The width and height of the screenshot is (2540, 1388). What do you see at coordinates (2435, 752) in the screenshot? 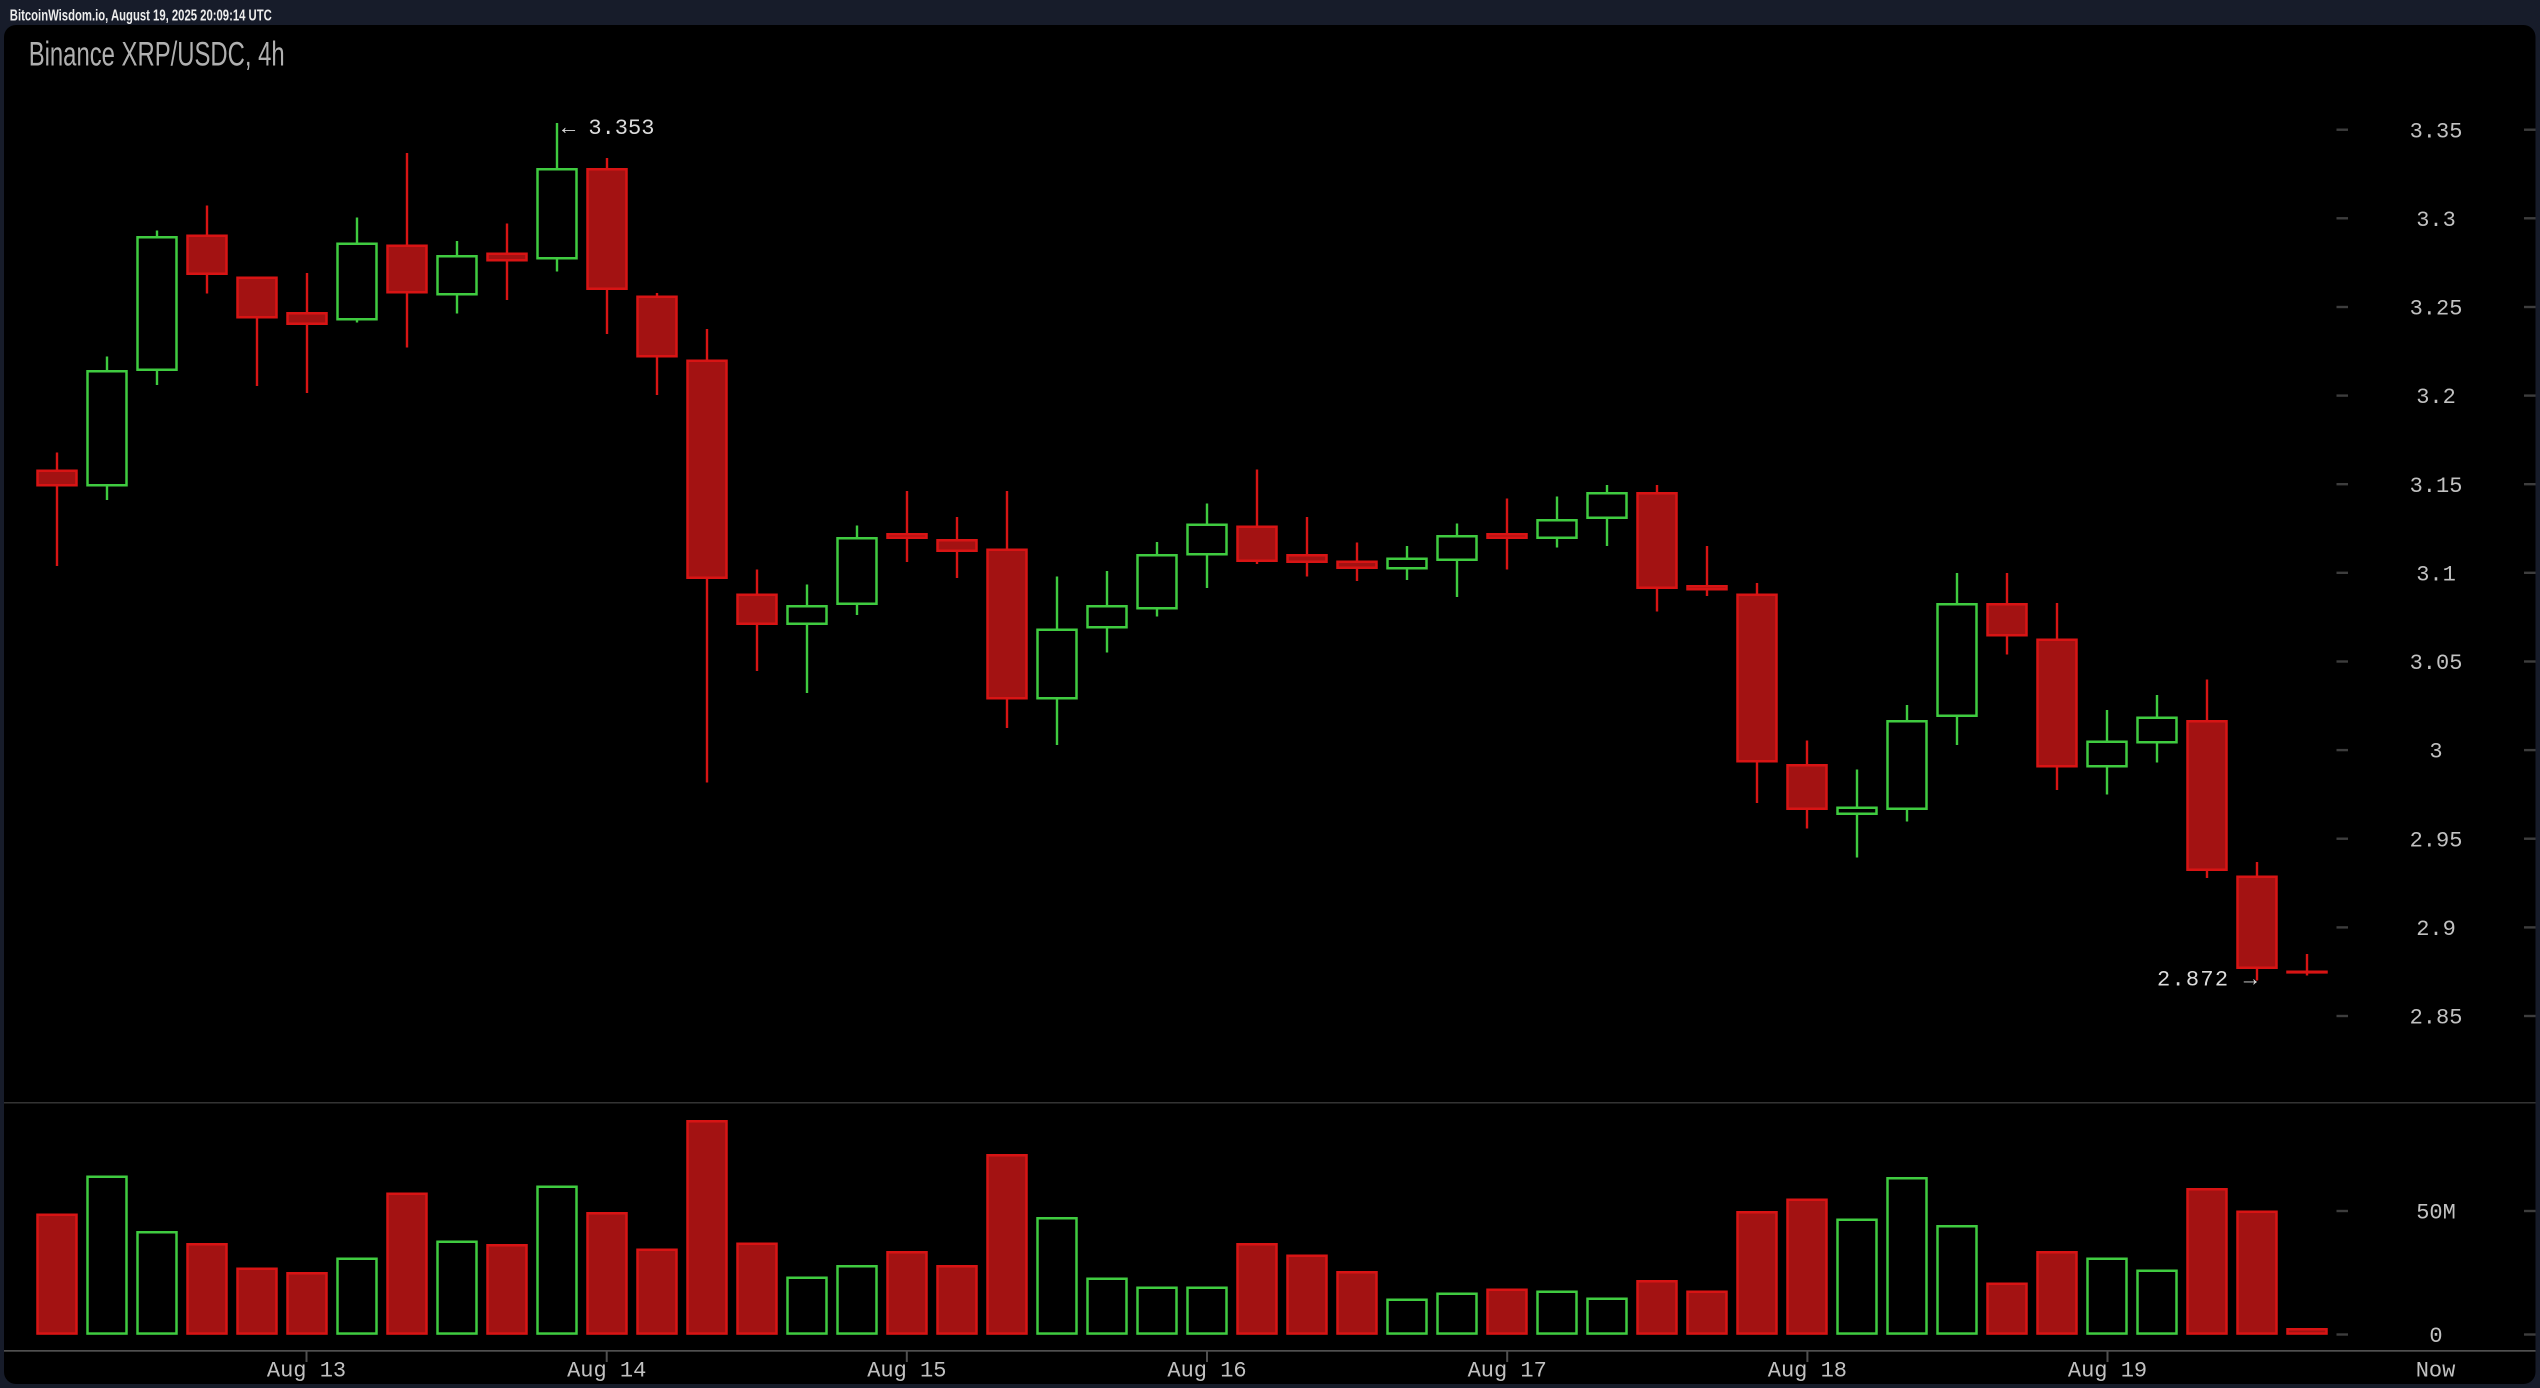
I see `svg-text: 3` at bounding box center [2435, 752].